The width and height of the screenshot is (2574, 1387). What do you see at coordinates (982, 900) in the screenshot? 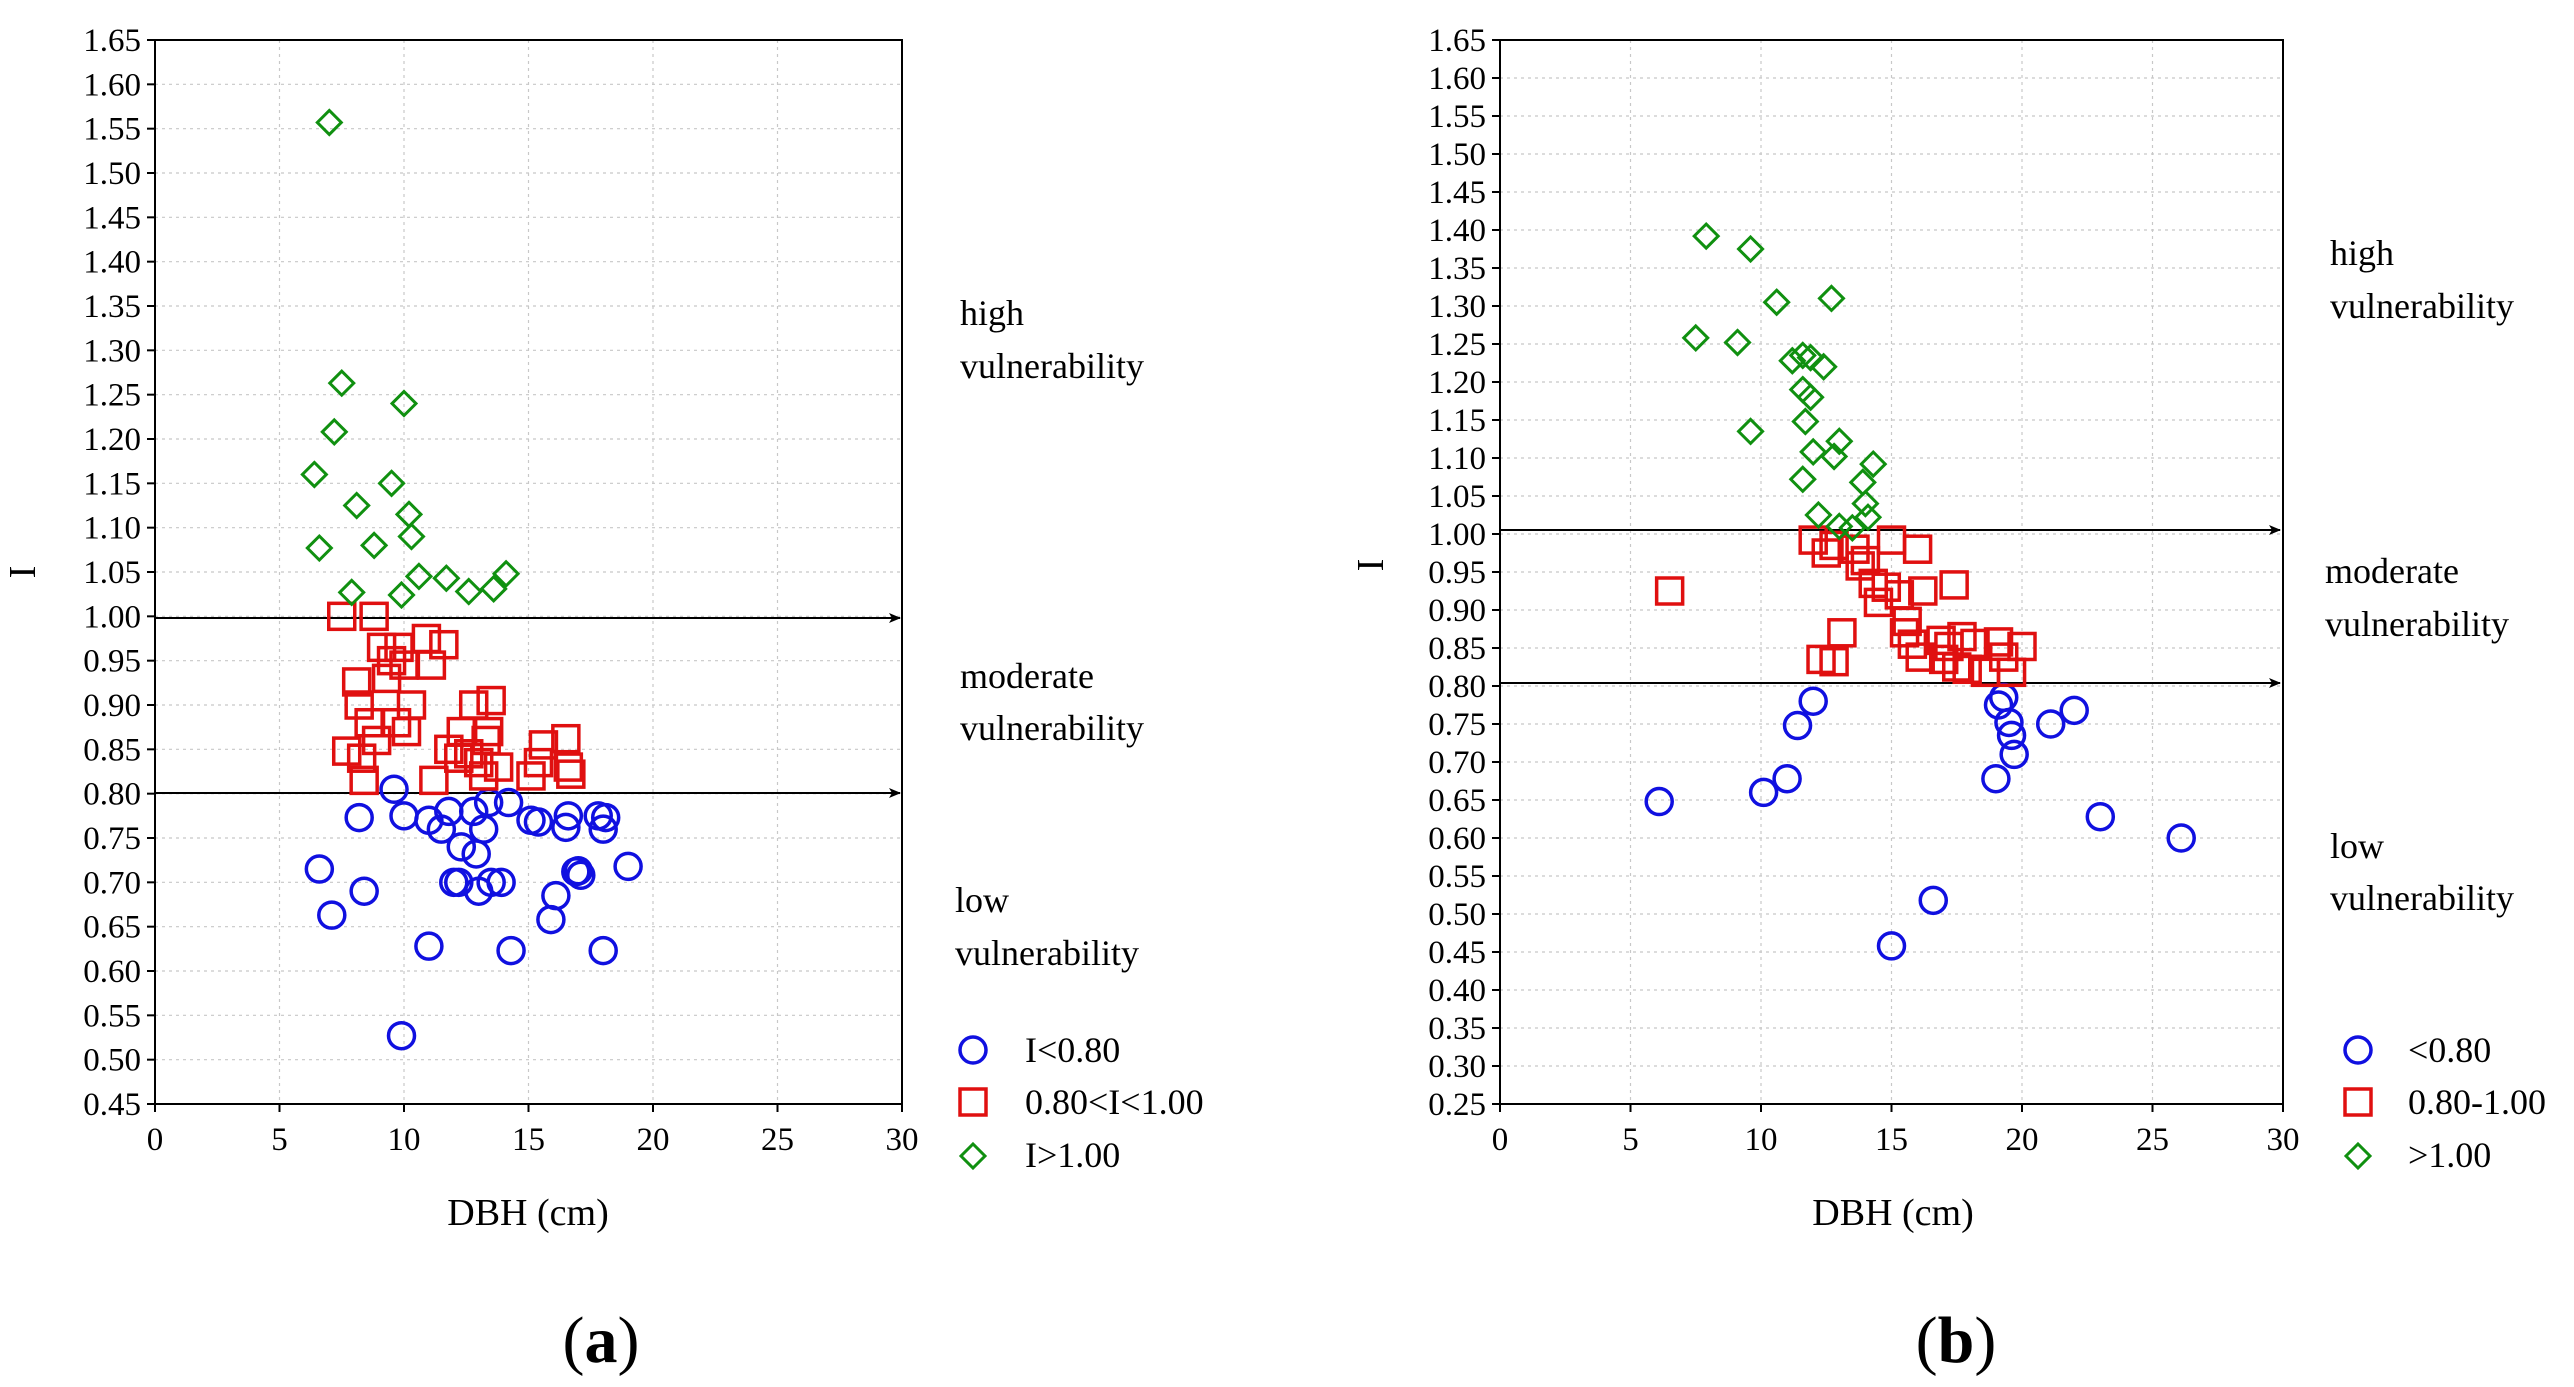
I see `panel-a-zone-low-line1: low` at bounding box center [982, 900].